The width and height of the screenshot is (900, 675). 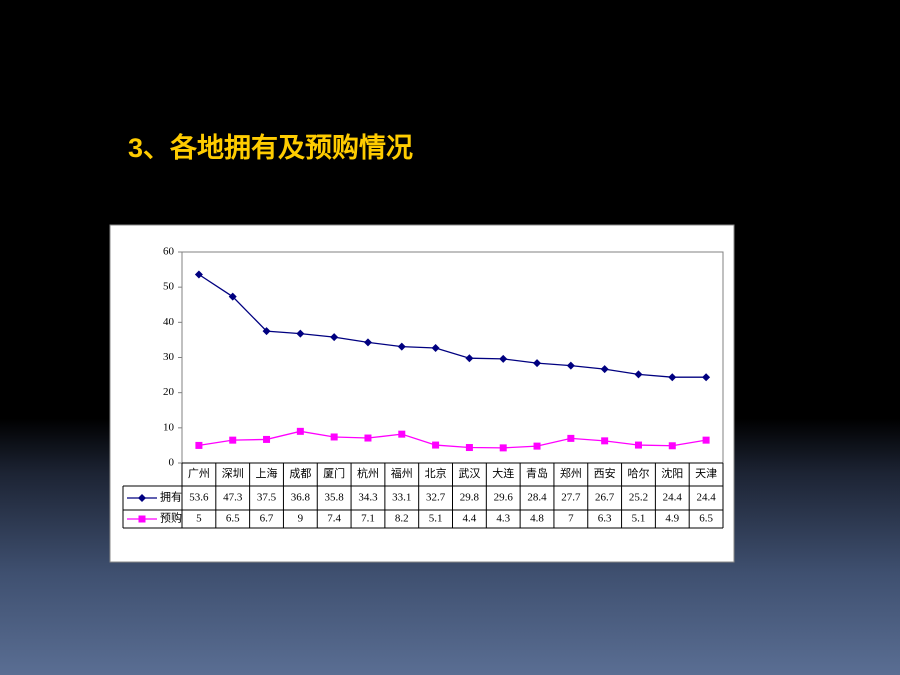 I want to click on table-value: 4.9, so click(x=672, y=519).